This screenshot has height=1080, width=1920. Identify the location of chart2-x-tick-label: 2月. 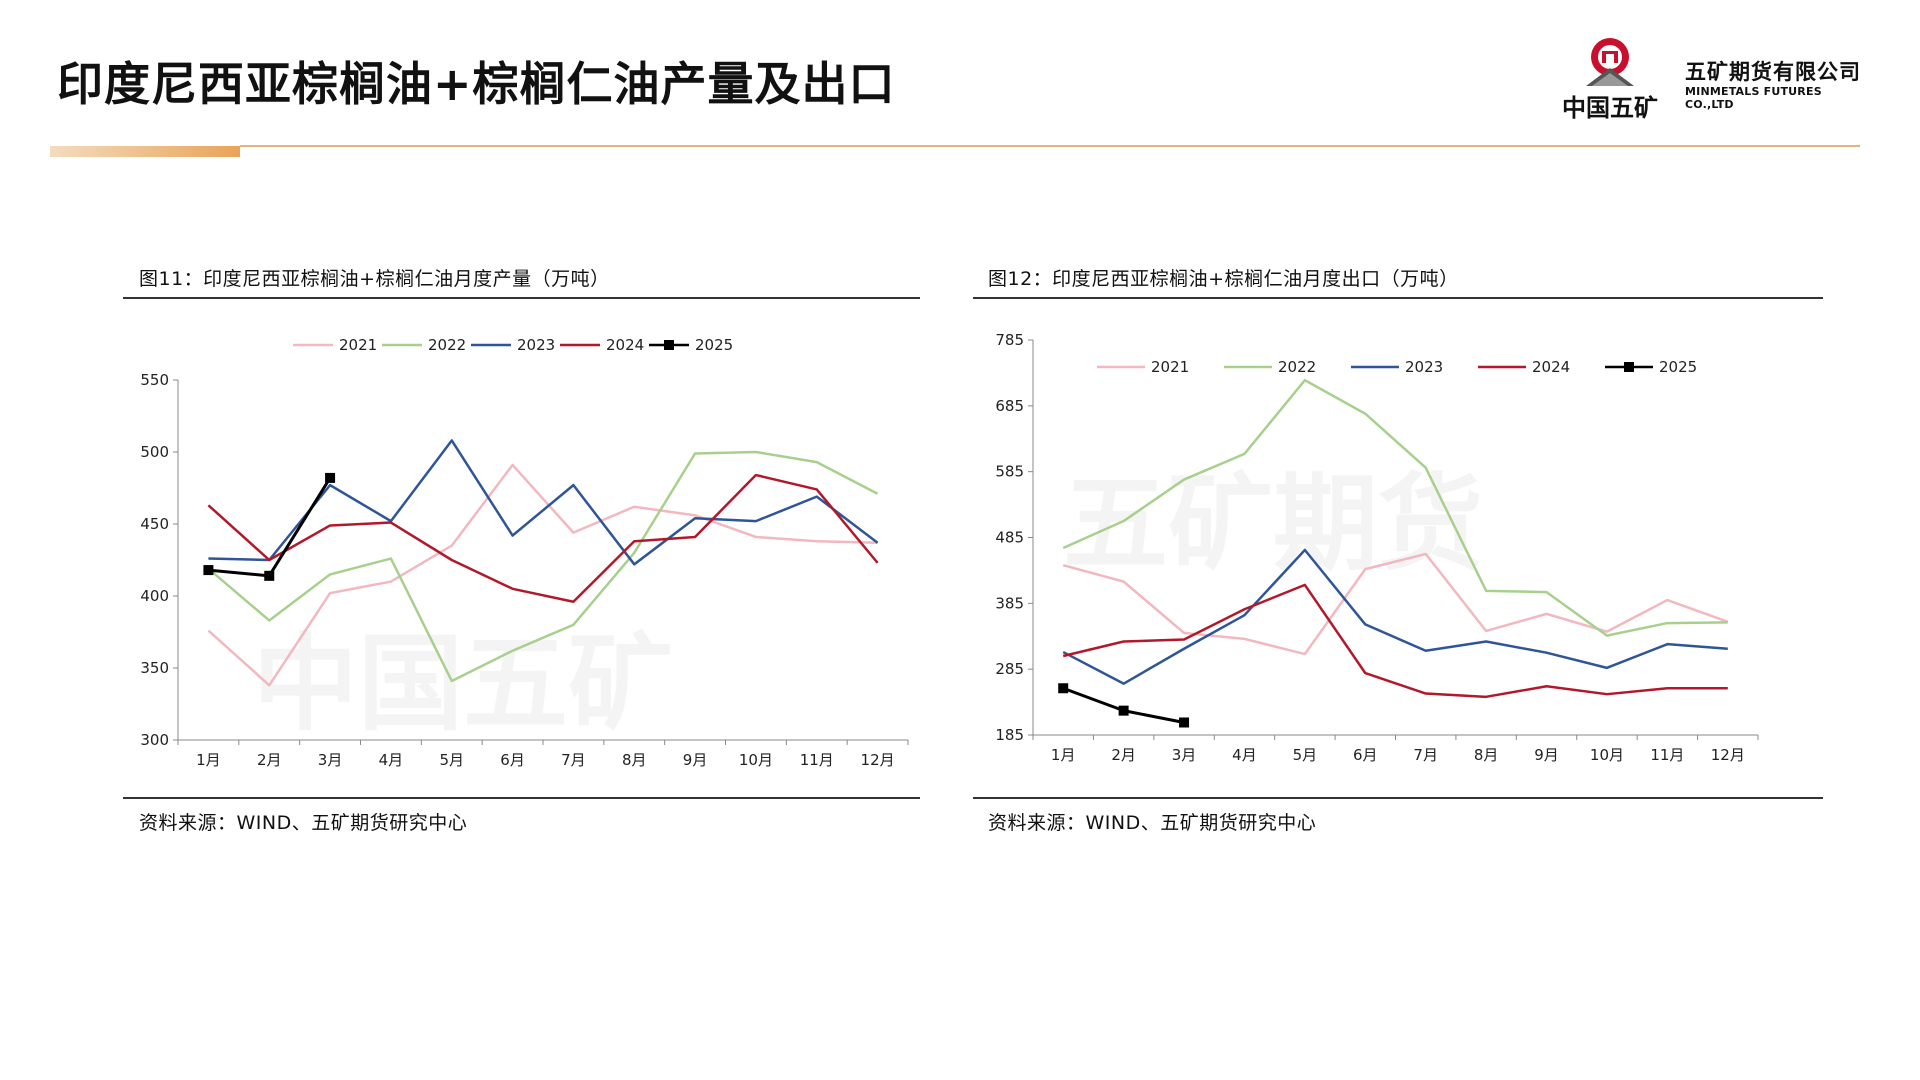
(1123, 755).